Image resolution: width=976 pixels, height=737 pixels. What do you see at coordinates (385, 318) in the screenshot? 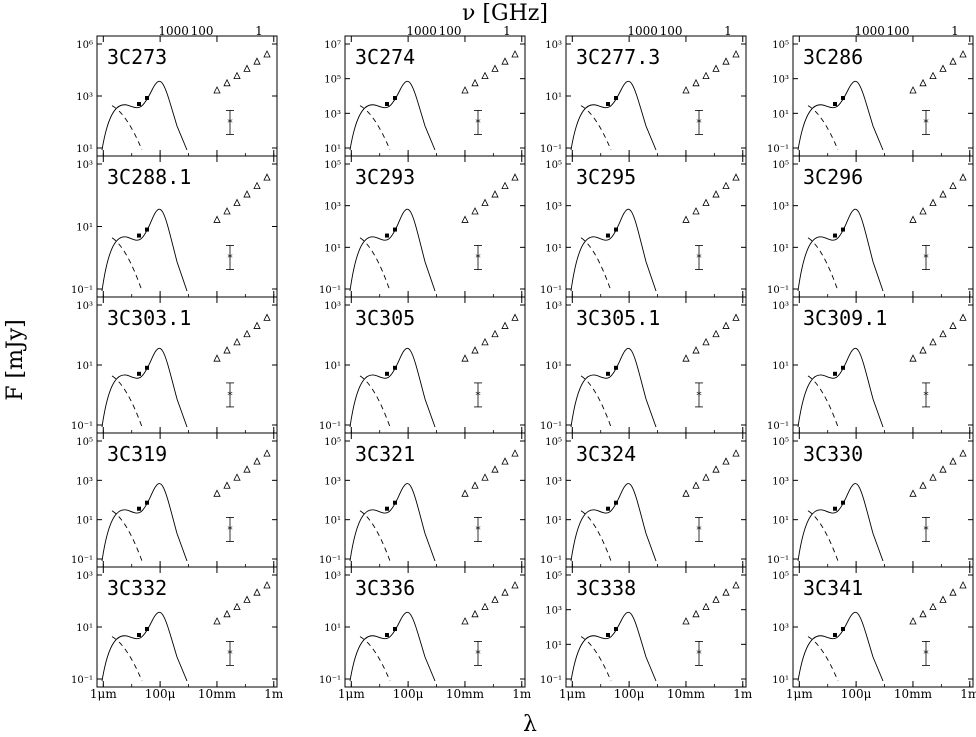
I see `panel-title: 3C305` at bounding box center [385, 318].